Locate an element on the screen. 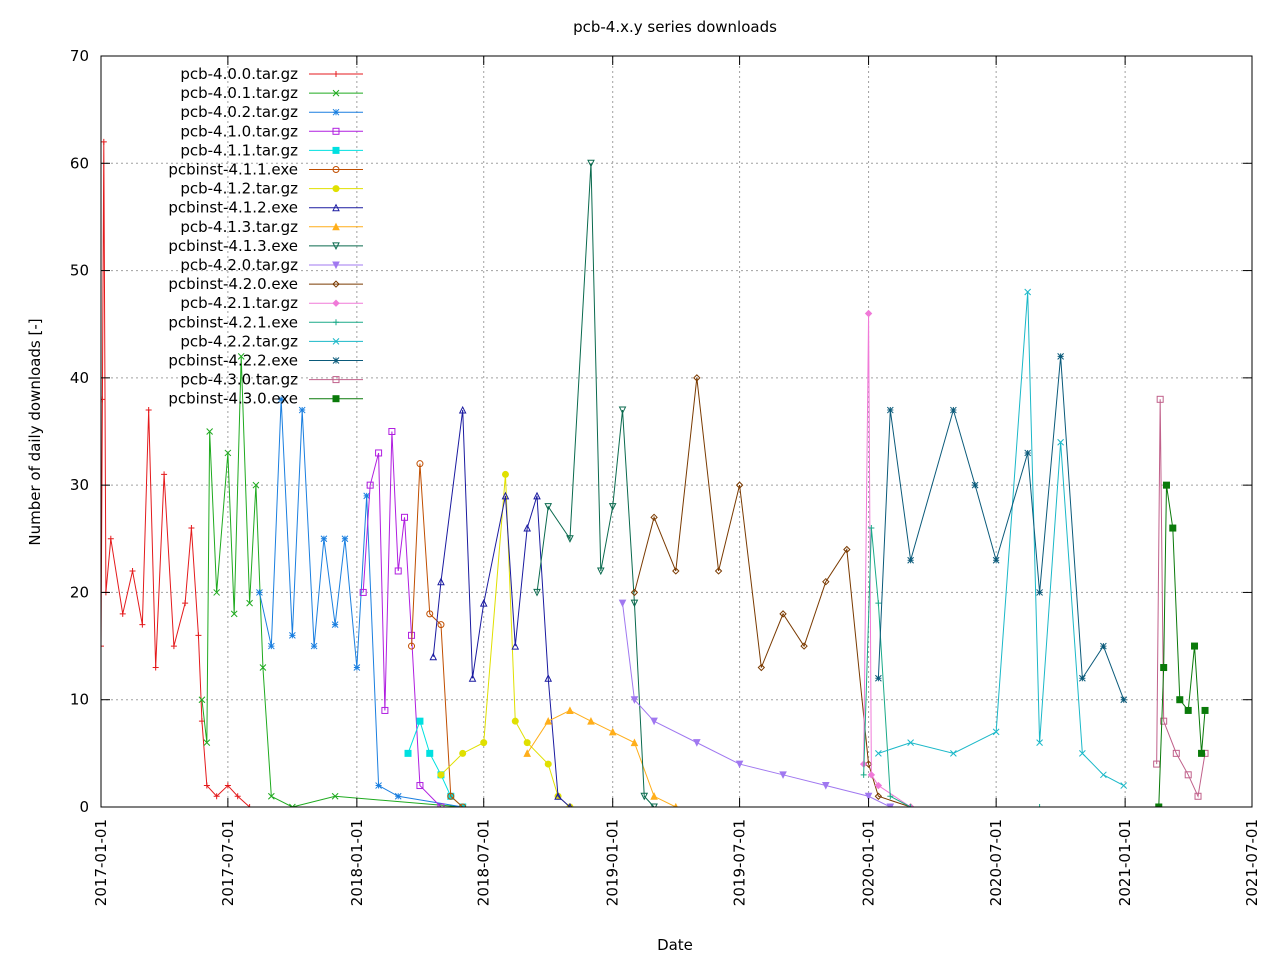  x-tick-label: 2020-01-01 is located at coordinates (869, 862).